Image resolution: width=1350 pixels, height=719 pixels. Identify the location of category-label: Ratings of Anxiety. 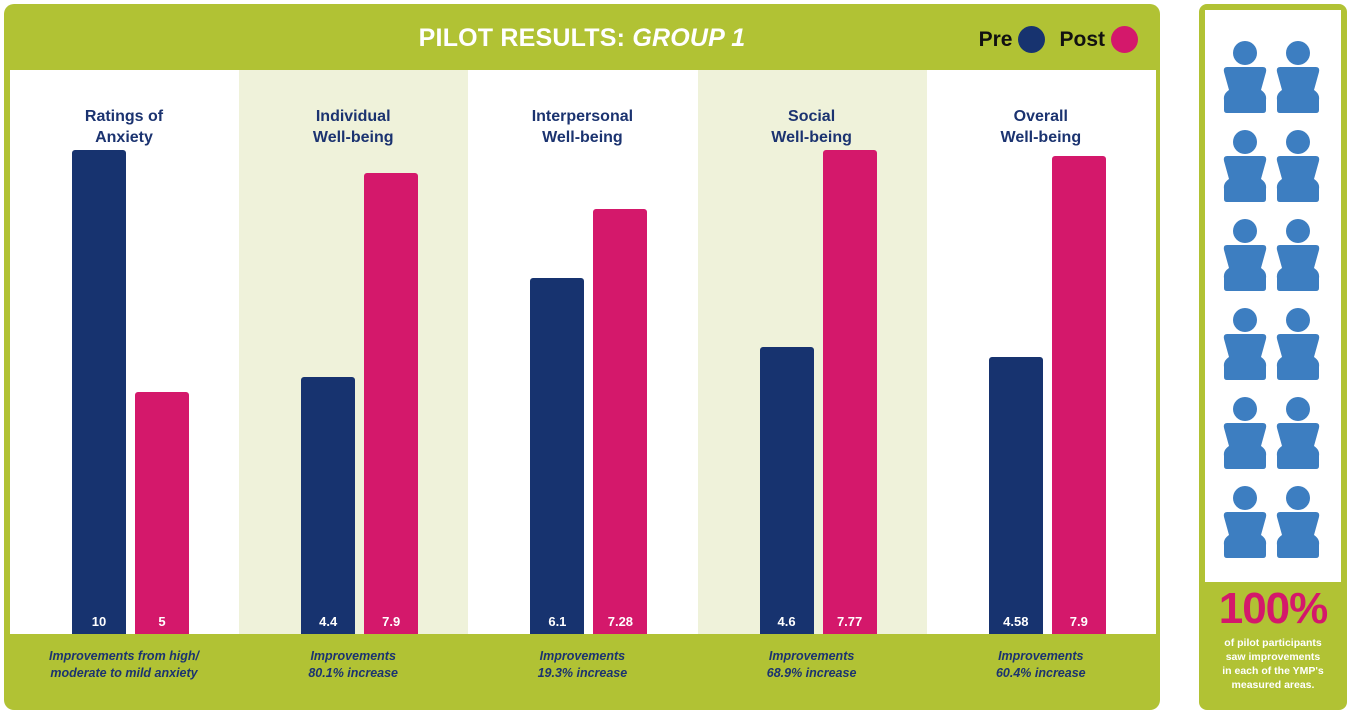
(124, 127).